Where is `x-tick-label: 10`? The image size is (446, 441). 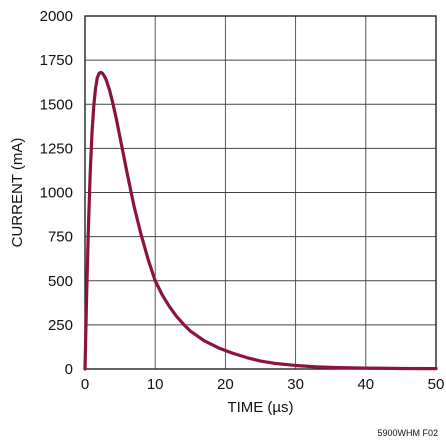 x-tick-label: 10 is located at coordinates (155, 384).